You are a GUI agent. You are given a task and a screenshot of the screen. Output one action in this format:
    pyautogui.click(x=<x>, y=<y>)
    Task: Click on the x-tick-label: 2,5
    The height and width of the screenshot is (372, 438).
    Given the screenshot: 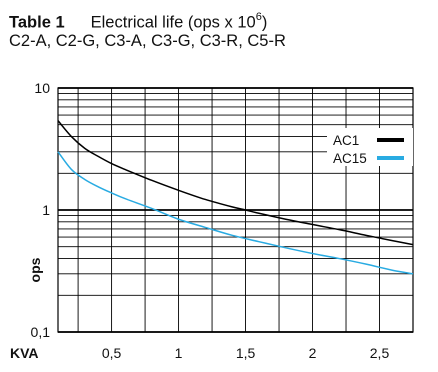 What is the action you would take?
    pyautogui.click(x=380, y=353)
    